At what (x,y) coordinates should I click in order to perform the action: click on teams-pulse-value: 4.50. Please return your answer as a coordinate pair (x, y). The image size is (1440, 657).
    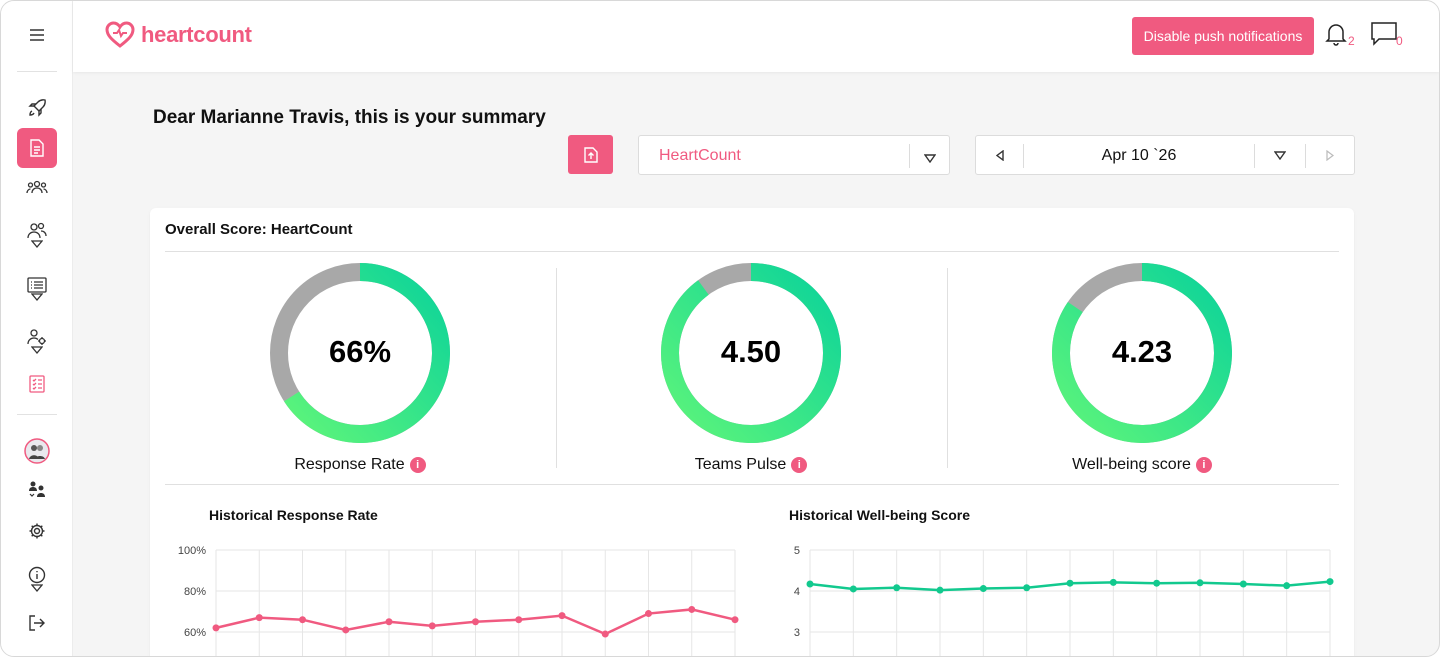
    Looking at the image, I should click on (751, 351).